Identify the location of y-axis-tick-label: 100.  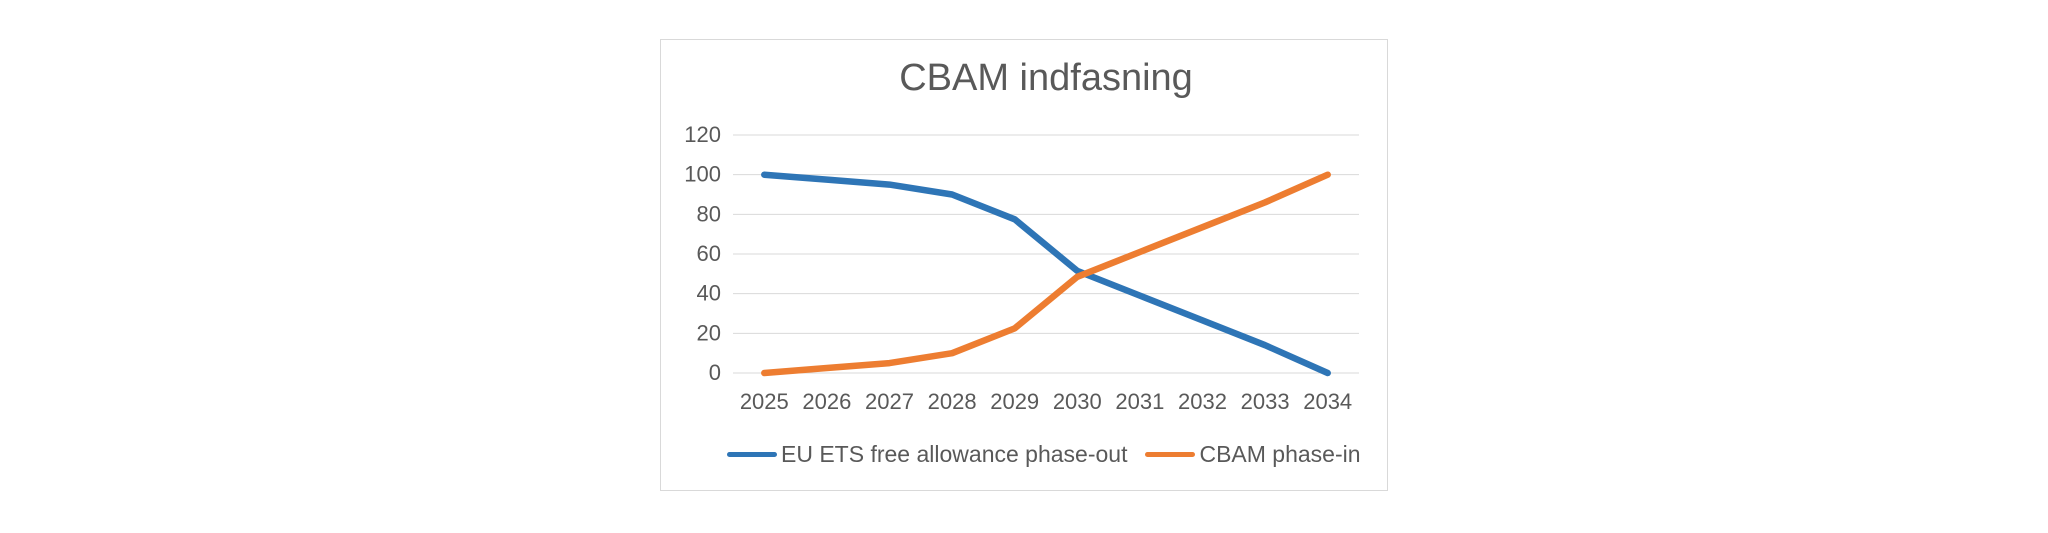
(702, 174).